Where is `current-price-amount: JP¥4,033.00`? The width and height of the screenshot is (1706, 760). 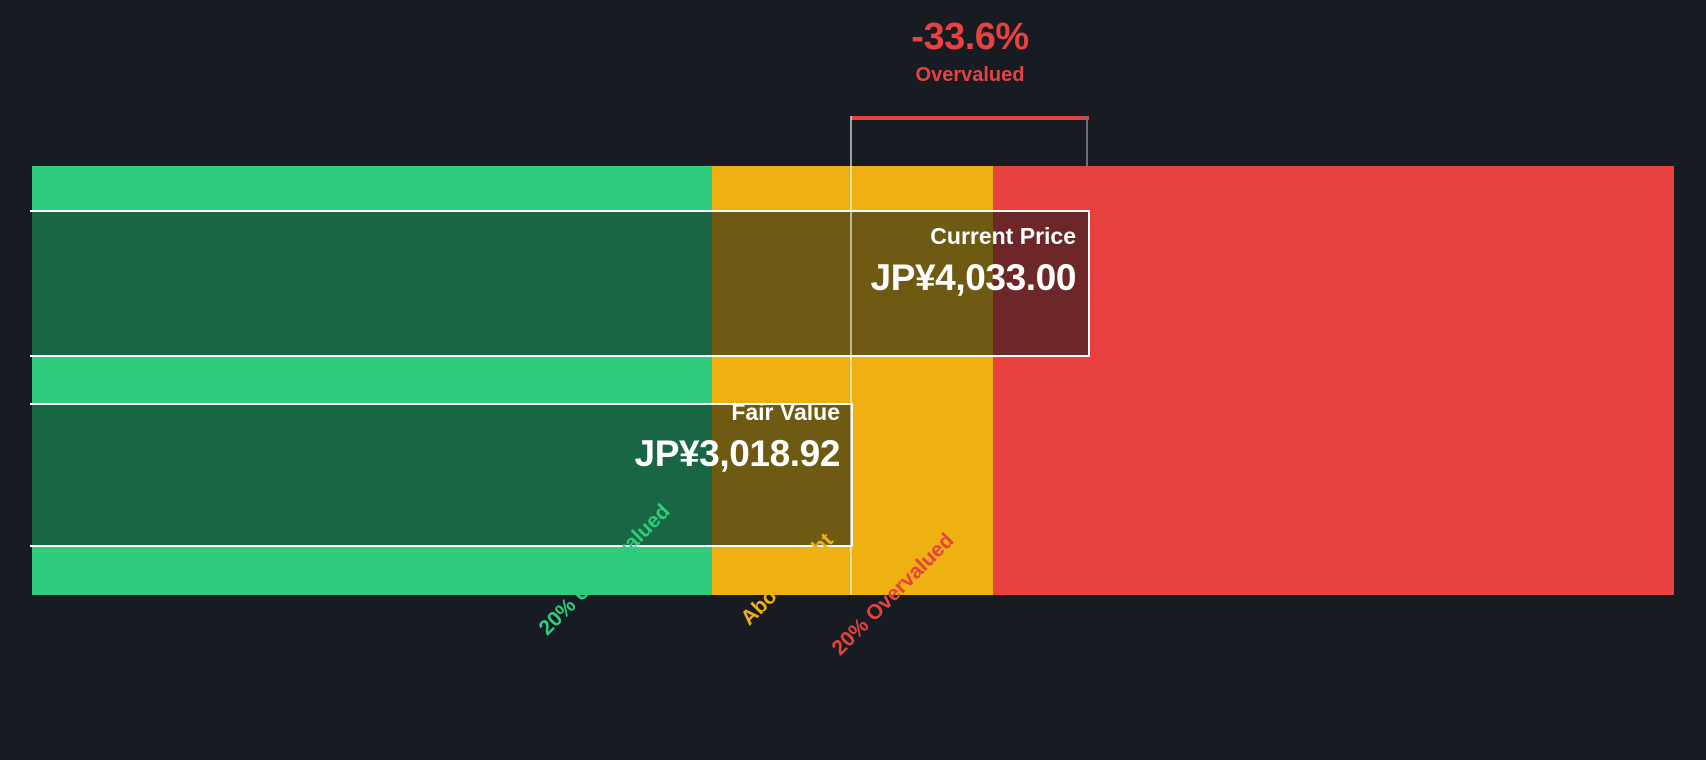 current-price-amount: JP¥4,033.00 is located at coordinates (973, 278).